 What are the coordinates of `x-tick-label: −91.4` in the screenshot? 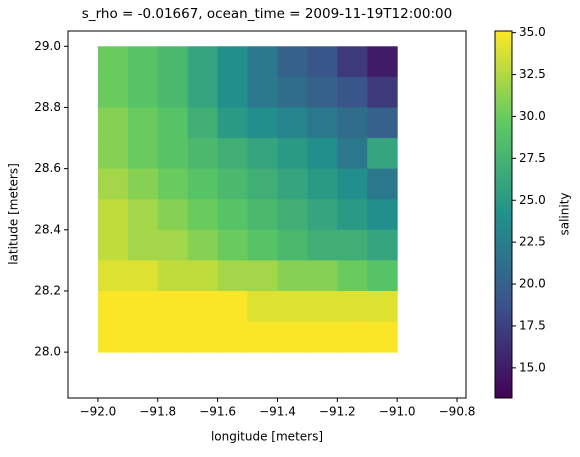 It's located at (277, 412).